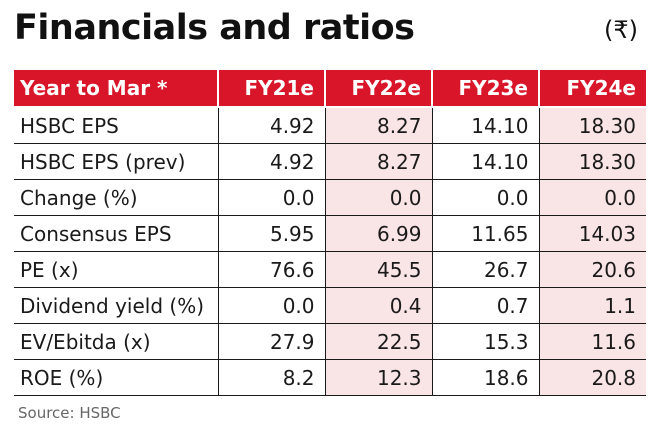  I want to click on cell-value: 1.1, so click(592, 305).